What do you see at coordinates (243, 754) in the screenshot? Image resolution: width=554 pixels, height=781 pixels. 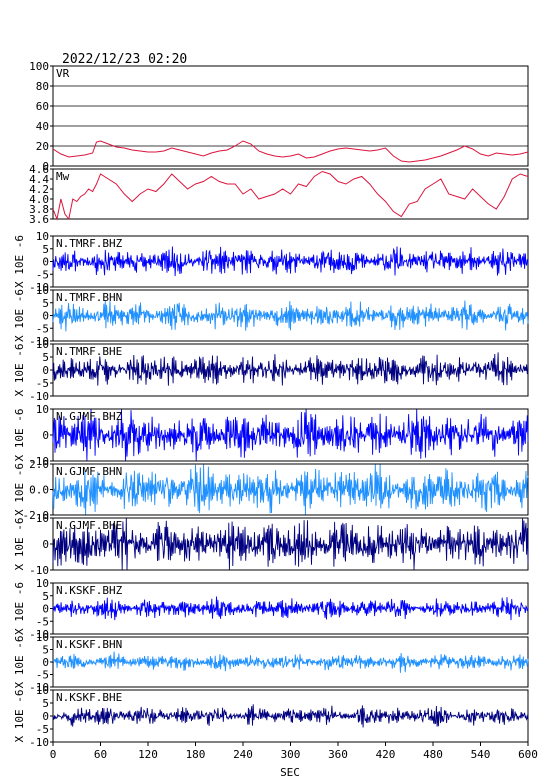 I see `x-tick-label: 240` at bounding box center [243, 754].